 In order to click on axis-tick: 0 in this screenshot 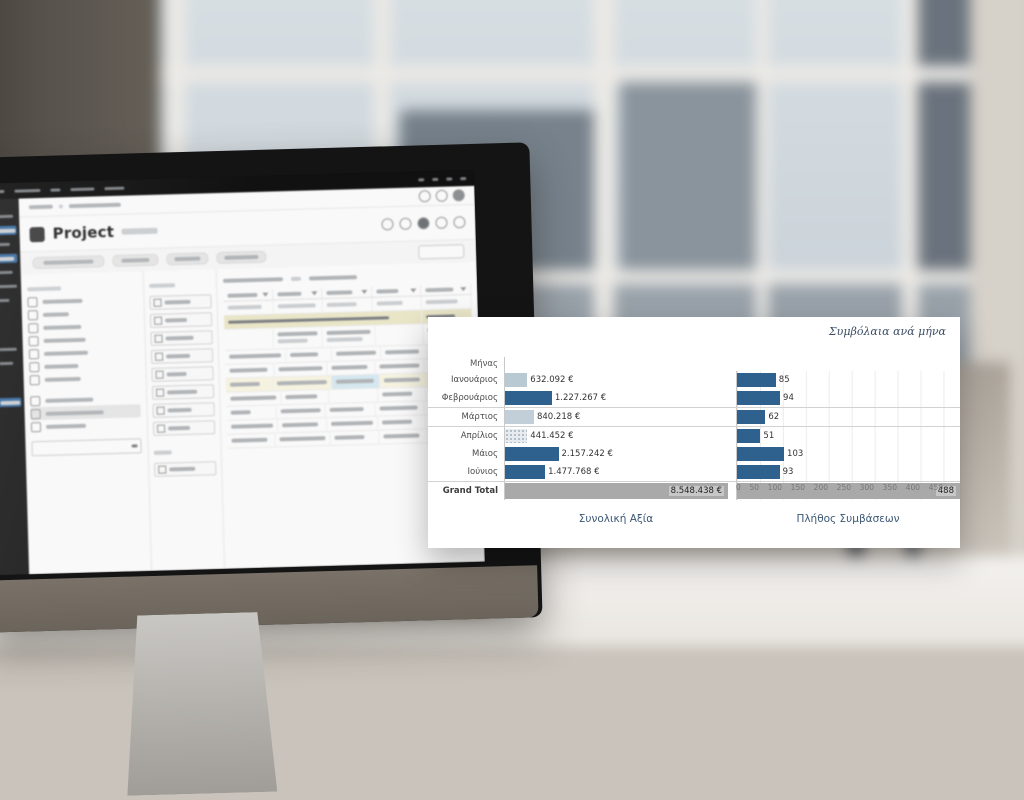, I will do `click(738, 487)`.